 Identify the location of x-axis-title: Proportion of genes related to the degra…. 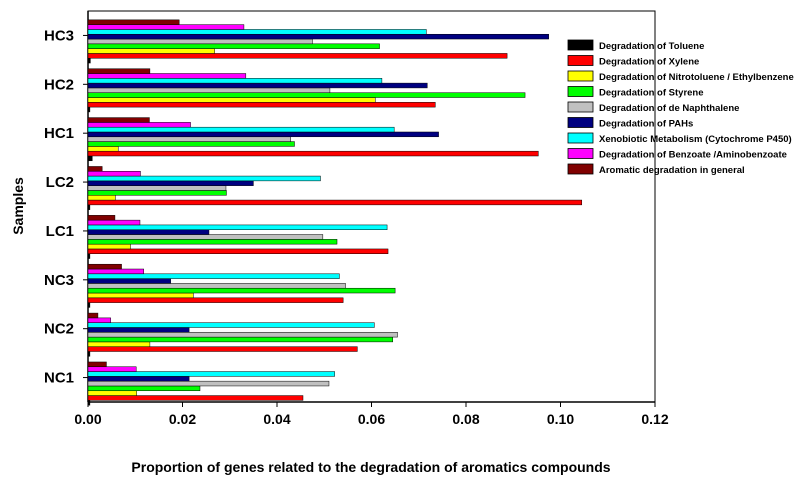
(370, 467).